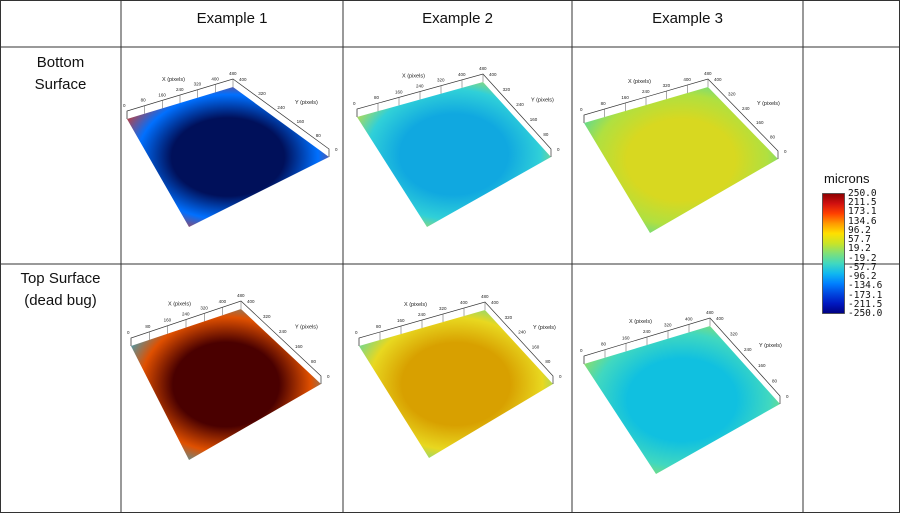 Image resolution: width=900 pixels, height=513 pixels. I want to click on legend-tick-label: 19.2, so click(859, 249).